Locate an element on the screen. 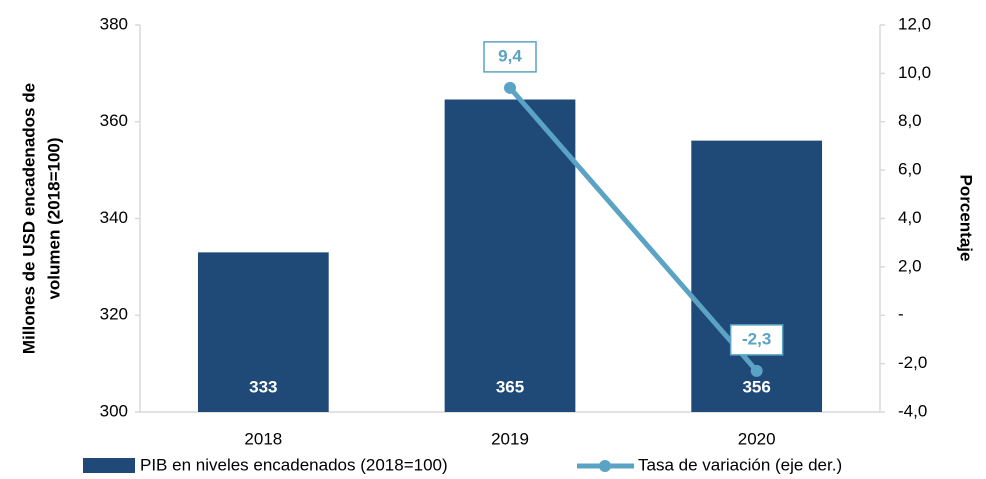  y-tick-label: 300 is located at coordinates (114, 410).